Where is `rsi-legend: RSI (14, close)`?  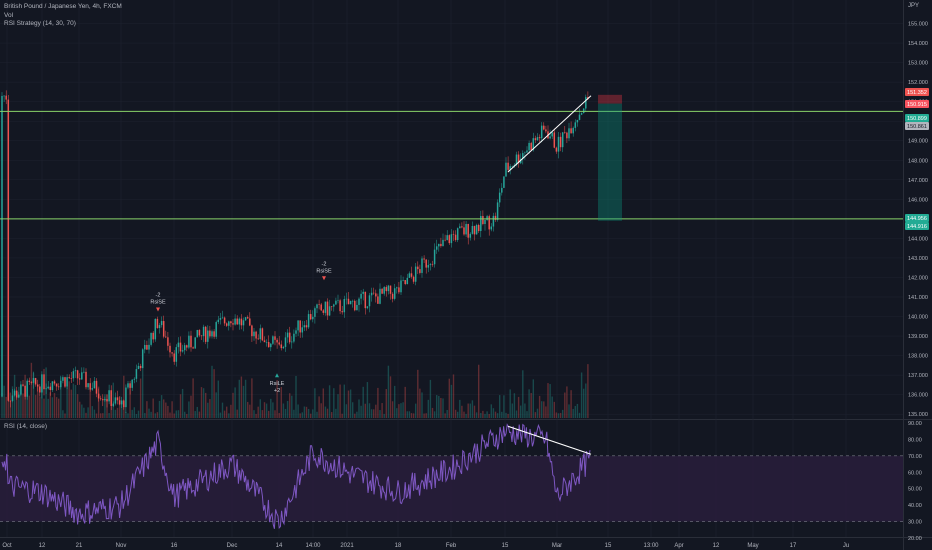
rsi-legend: RSI (14, close) is located at coordinates (25, 426).